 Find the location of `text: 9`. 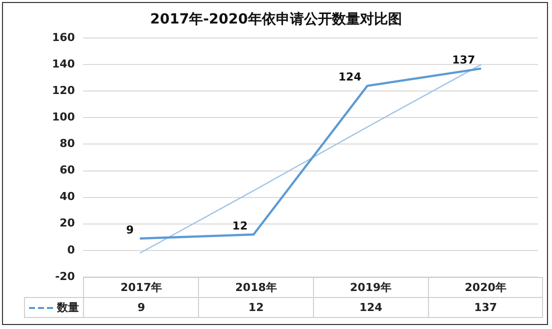

text: 9 is located at coordinates (130, 229).